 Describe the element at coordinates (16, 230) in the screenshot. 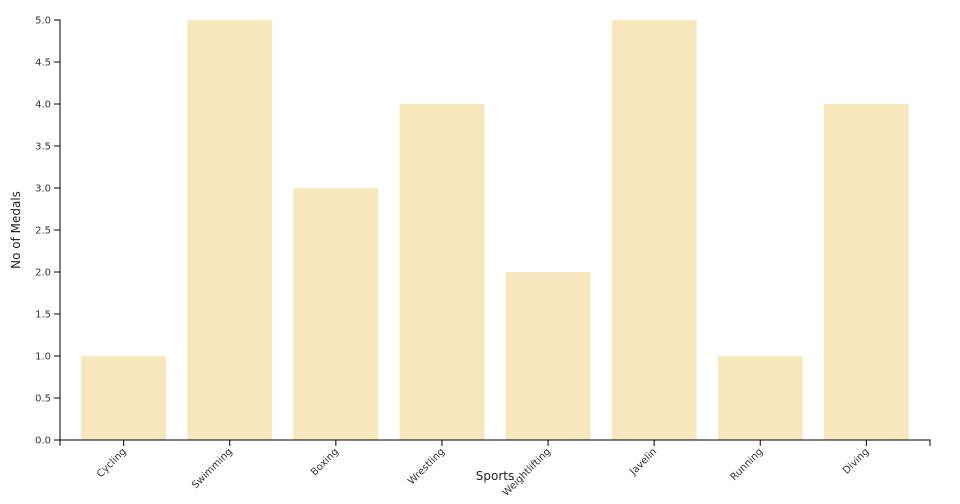

I see `y-axis-title: No of Medals` at that location.